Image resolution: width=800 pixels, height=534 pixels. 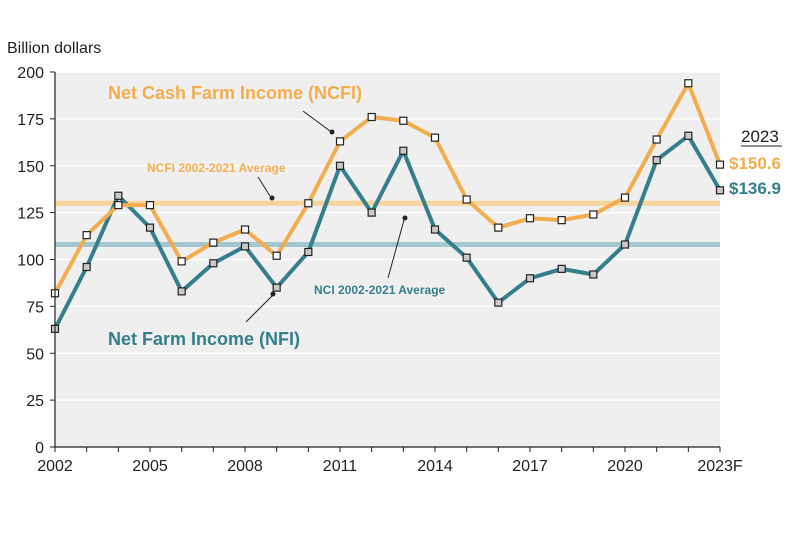 I want to click on x-axis-ticks: 2002 2005 2008 2011 2014 2017 2020 2023F, so click(x=390, y=461).